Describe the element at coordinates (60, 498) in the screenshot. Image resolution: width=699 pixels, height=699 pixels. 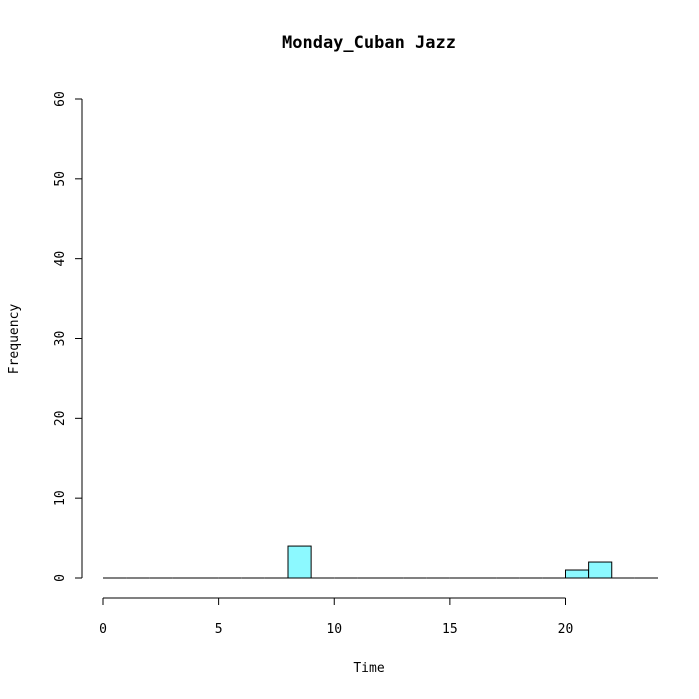
I see `y-tick-label-10: 10` at that location.